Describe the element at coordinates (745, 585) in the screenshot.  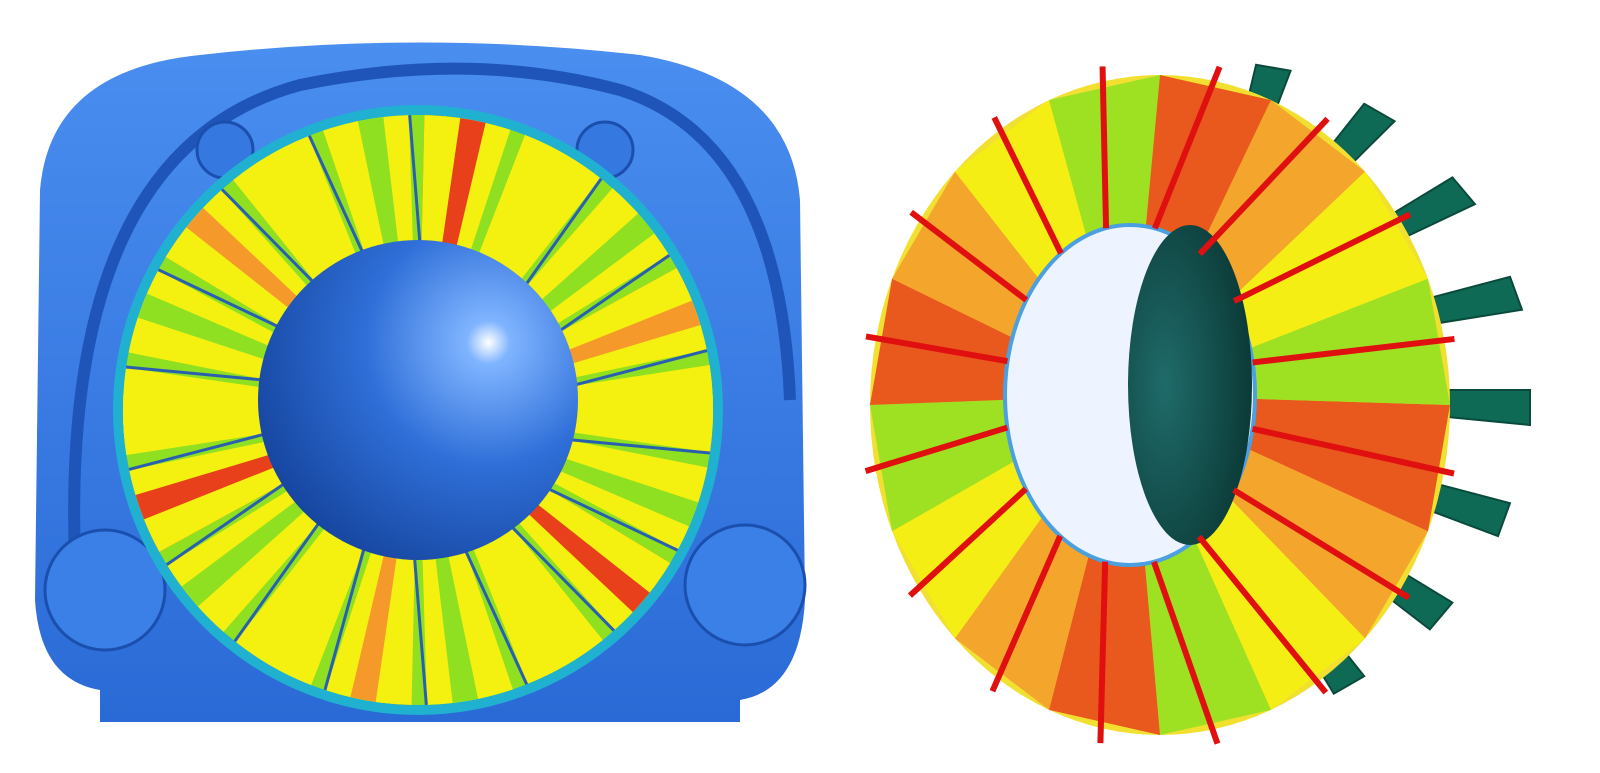
I see `boss-bottom-right` at that location.